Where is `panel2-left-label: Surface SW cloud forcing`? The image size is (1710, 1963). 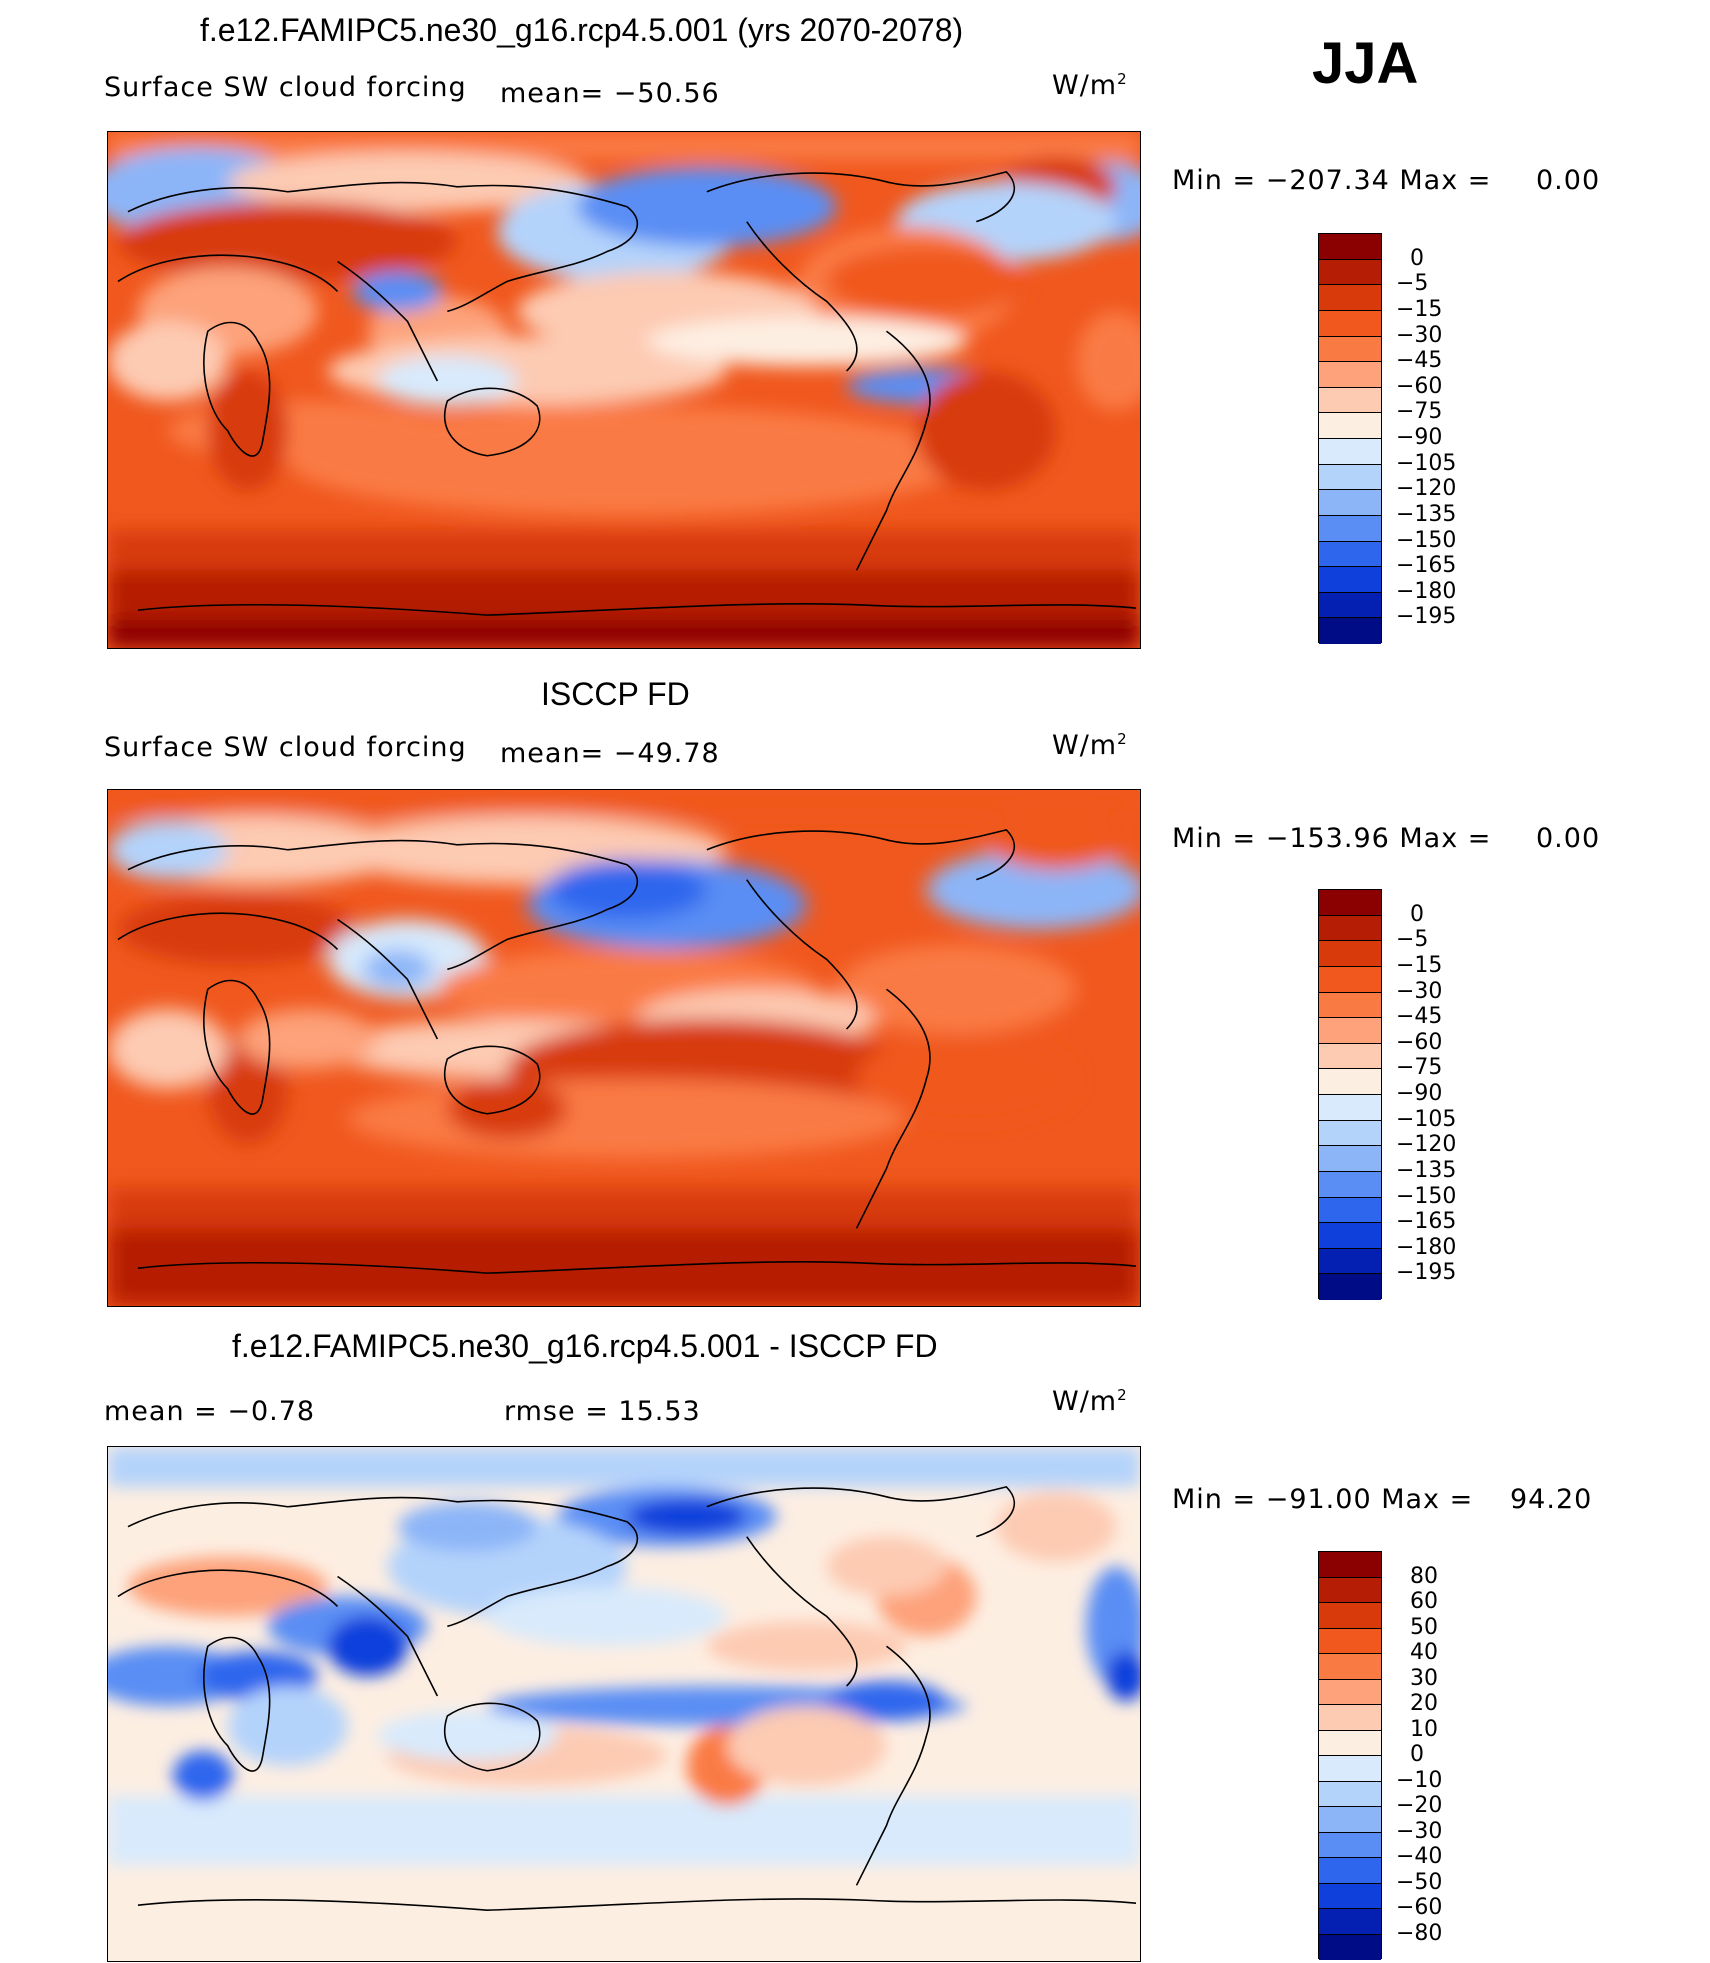 panel2-left-label: Surface SW cloud forcing is located at coordinates (285, 747).